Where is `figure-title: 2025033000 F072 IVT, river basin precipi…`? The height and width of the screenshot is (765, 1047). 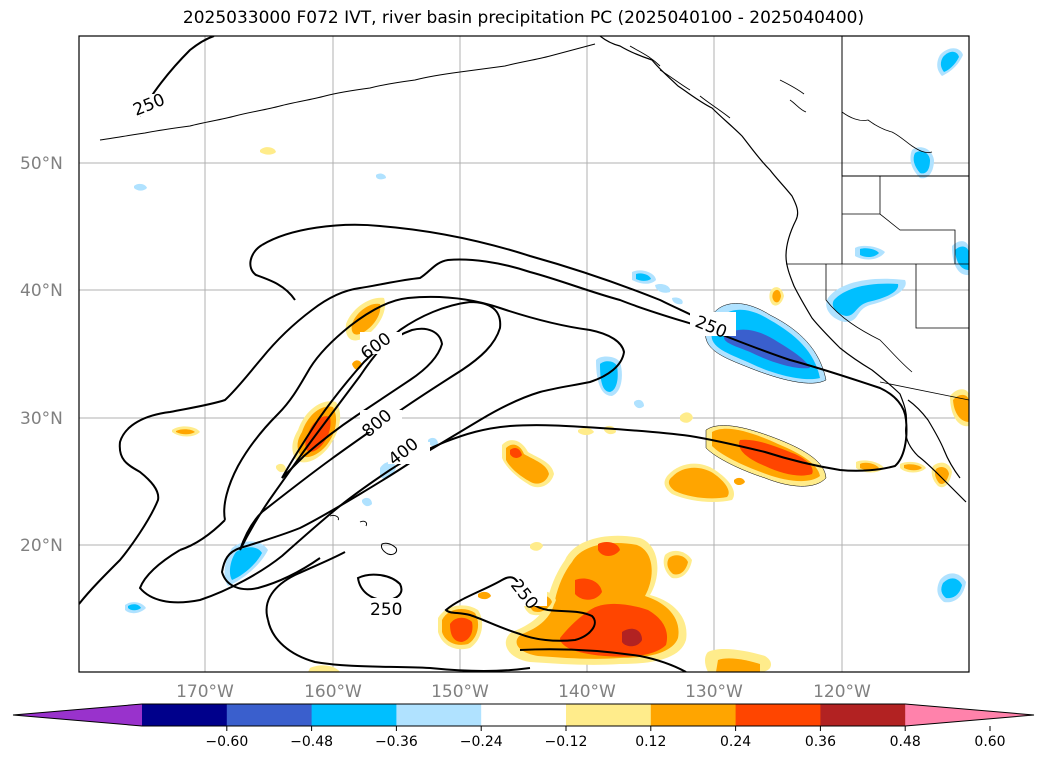
figure-title: 2025033000 F072 IVT, river basin precipi… is located at coordinates (523, 18).